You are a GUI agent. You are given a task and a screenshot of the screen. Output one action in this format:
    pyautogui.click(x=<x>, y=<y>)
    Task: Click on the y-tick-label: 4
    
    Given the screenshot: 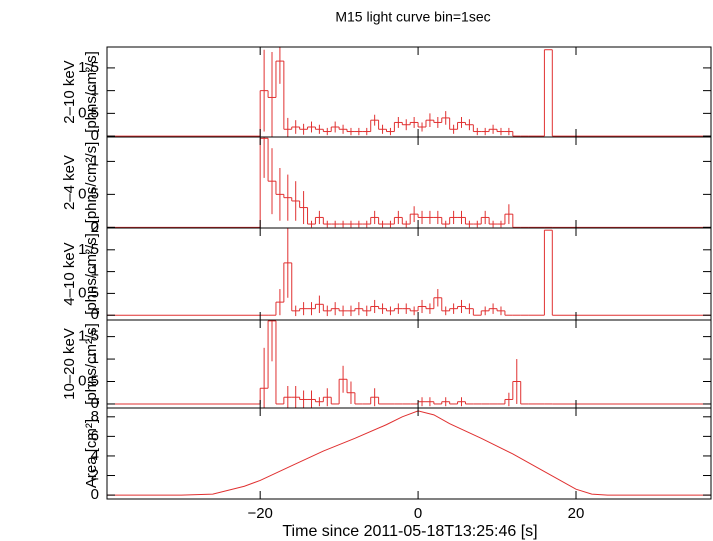 What is the action you would take?
    pyautogui.click(x=95, y=455)
    